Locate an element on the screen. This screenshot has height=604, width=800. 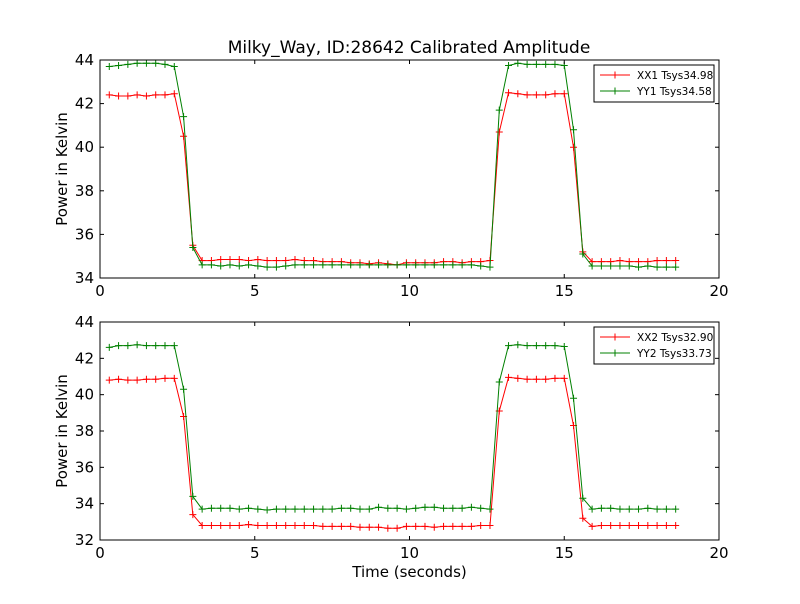
x-tick-label: 20 is located at coordinates (718, 291).